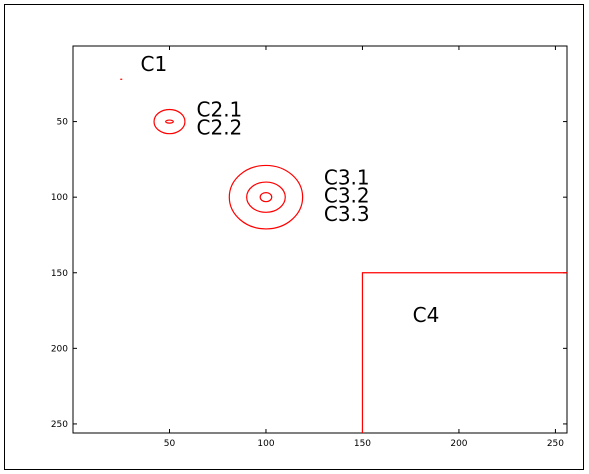 The width and height of the screenshot is (589, 474). What do you see at coordinates (59, 274) in the screenshot?
I see `y-tick-label: 150` at bounding box center [59, 274].